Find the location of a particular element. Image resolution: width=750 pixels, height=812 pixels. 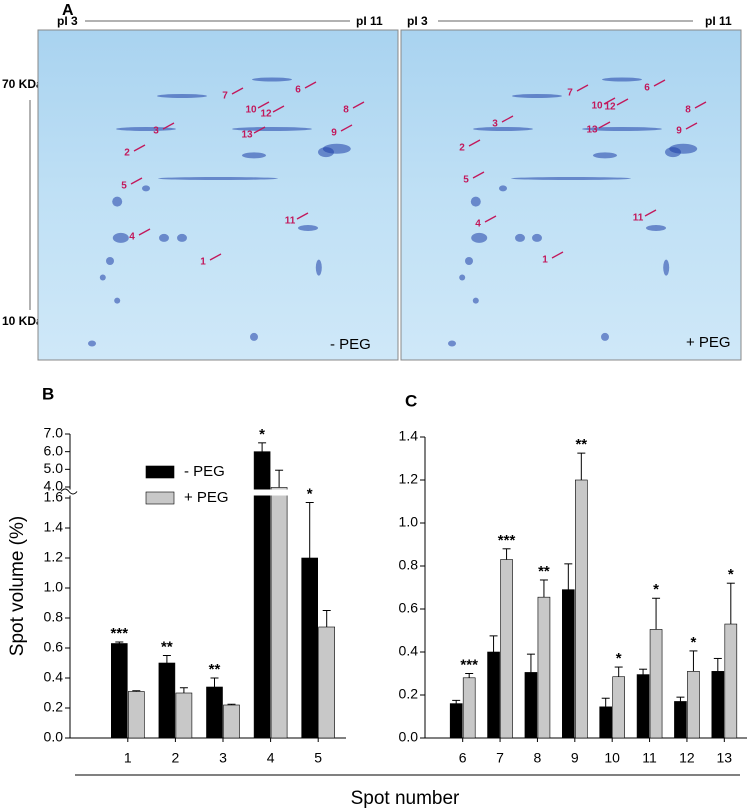

y-tick-label: 0.0 is located at coordinates (54, 737).